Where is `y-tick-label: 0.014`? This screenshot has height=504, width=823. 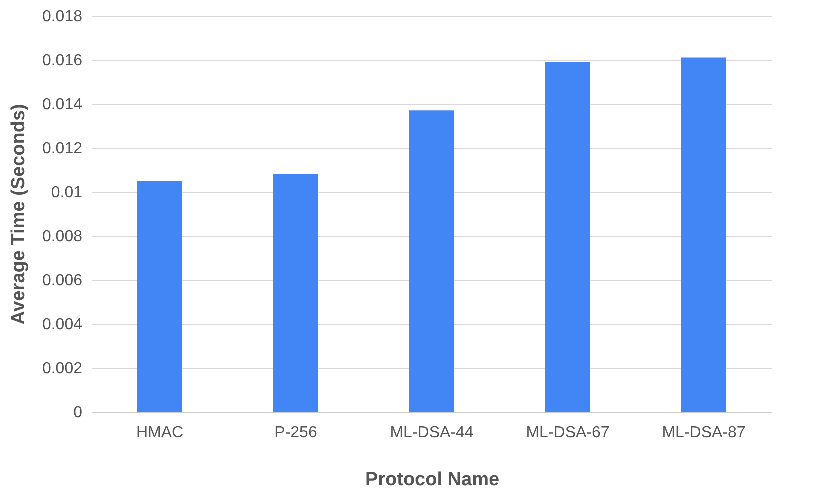
y-tick-label: 0.014 is located at coordinates (62, 105).